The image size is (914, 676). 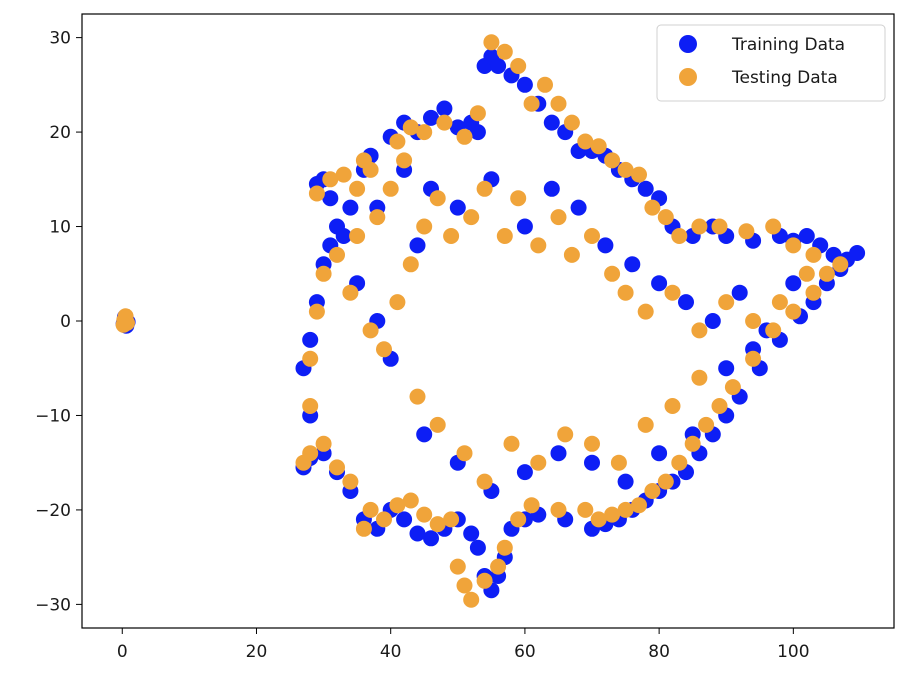 What do you see at coordinates (788, 45) in the screenshot?
I see `legend-label-training: Training Data` at bounding box center [788, 45].